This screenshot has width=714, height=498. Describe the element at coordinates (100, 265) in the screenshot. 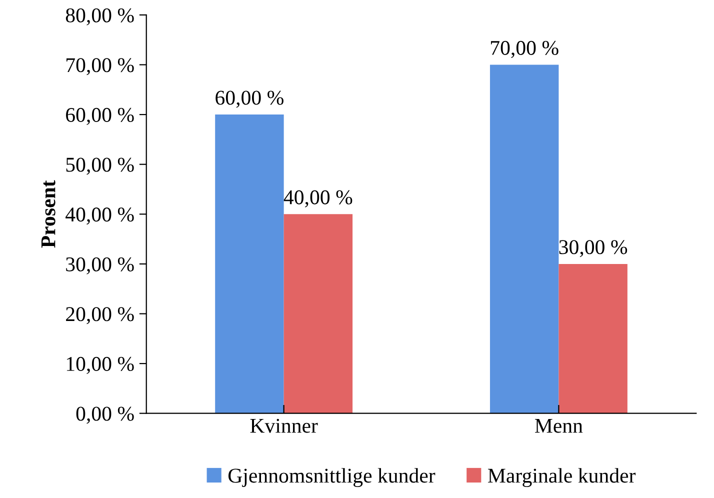

I see `y-tick-label: 30,00 %` at that location.